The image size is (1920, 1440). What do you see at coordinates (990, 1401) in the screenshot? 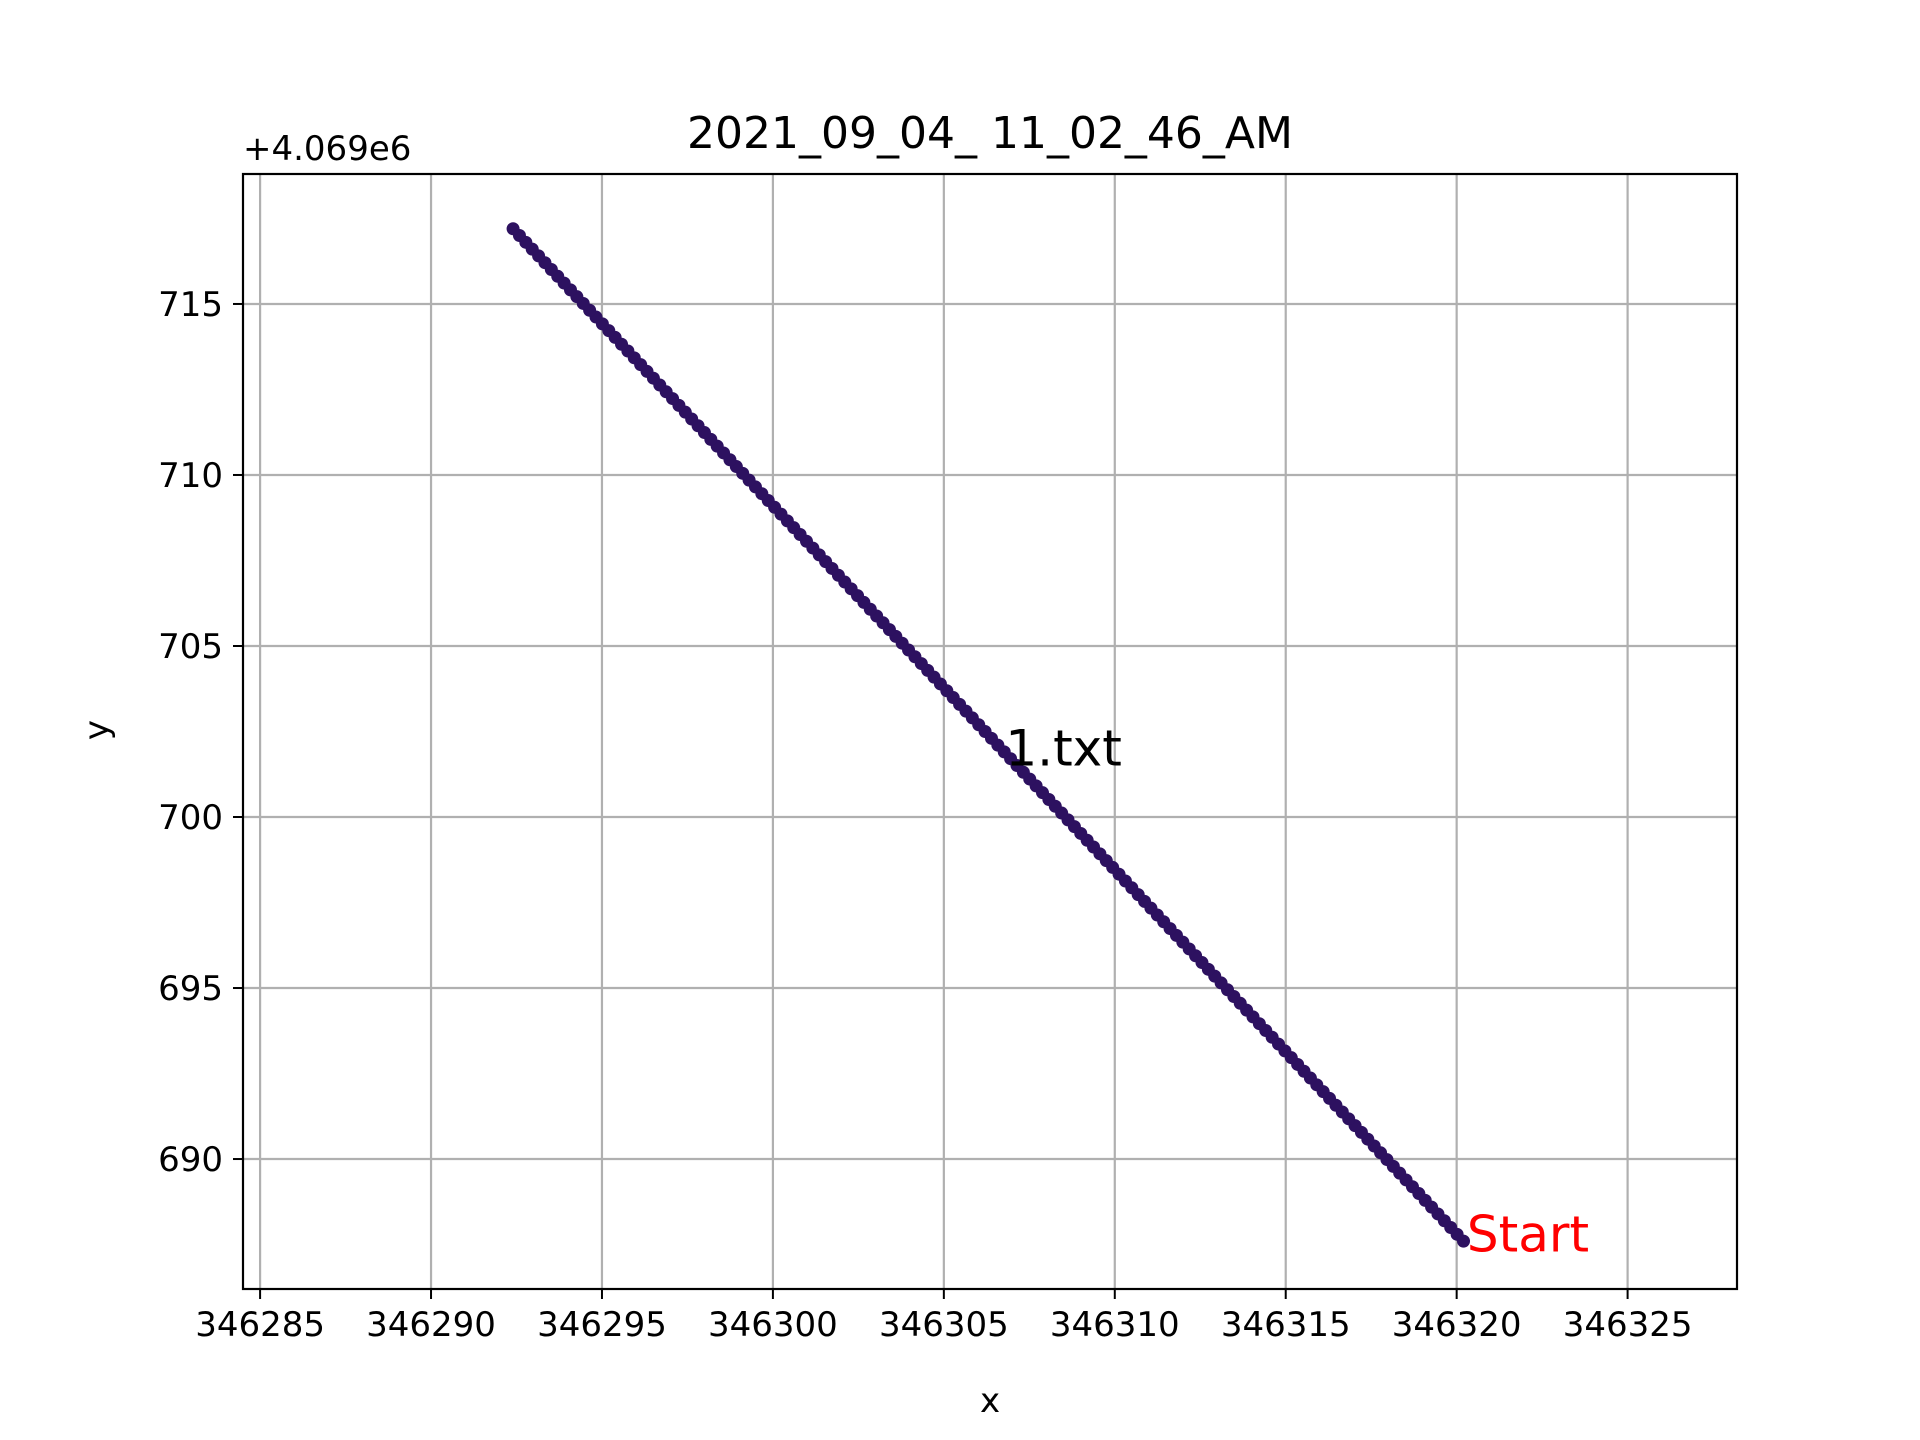
I see `x-axis-label: x` at bounding box center [990, 1401].